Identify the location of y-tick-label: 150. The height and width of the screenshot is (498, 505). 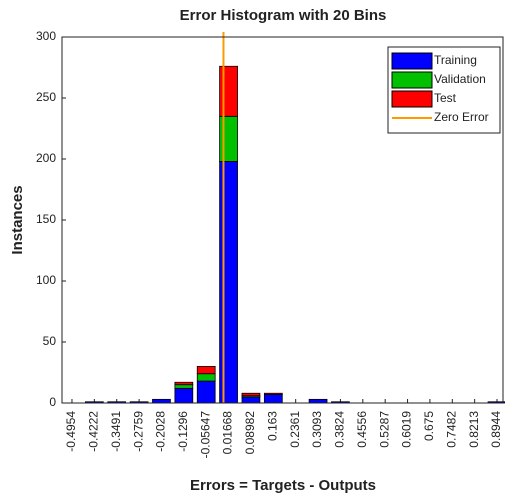
(46, 219).